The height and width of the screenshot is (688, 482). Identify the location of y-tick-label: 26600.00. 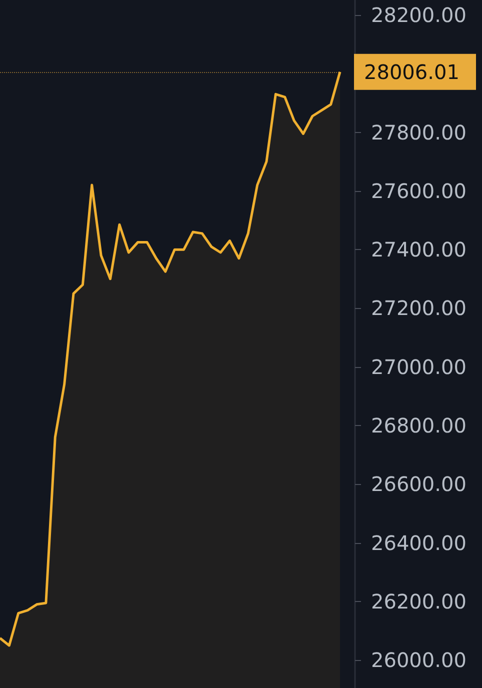
(418, 484).